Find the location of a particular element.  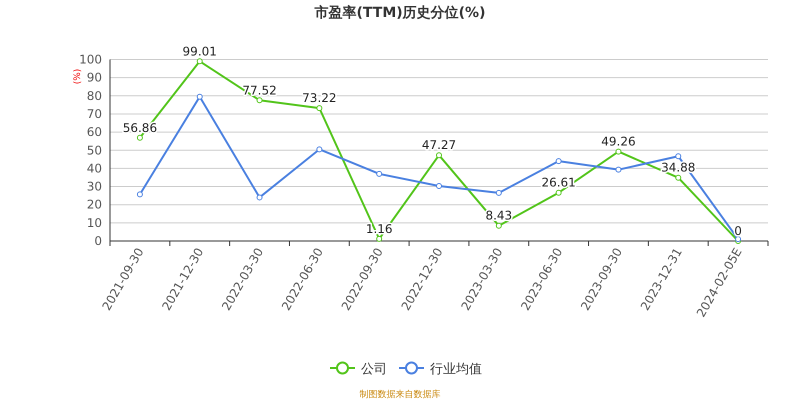

y-tick-label: 100 is located at coordinates (90, 59).